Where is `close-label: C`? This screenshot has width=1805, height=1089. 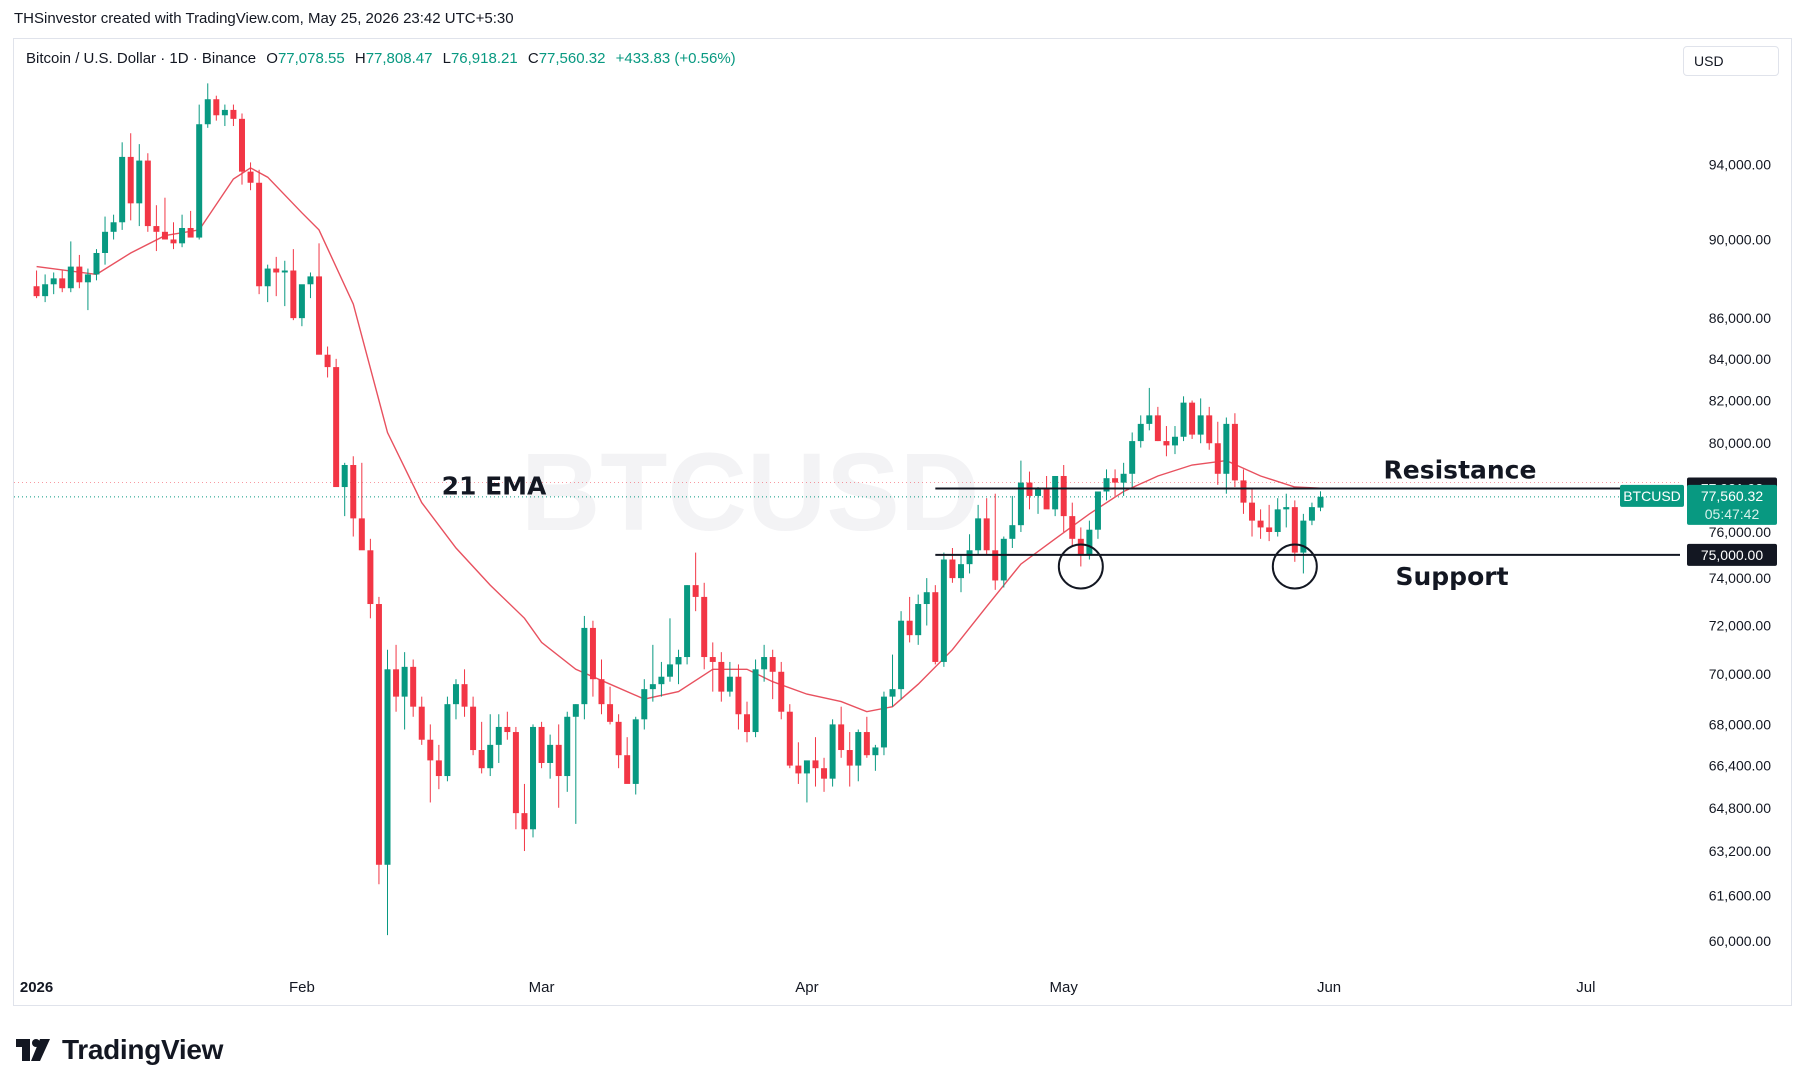 close-label: C is located at coordinates (533, 58).